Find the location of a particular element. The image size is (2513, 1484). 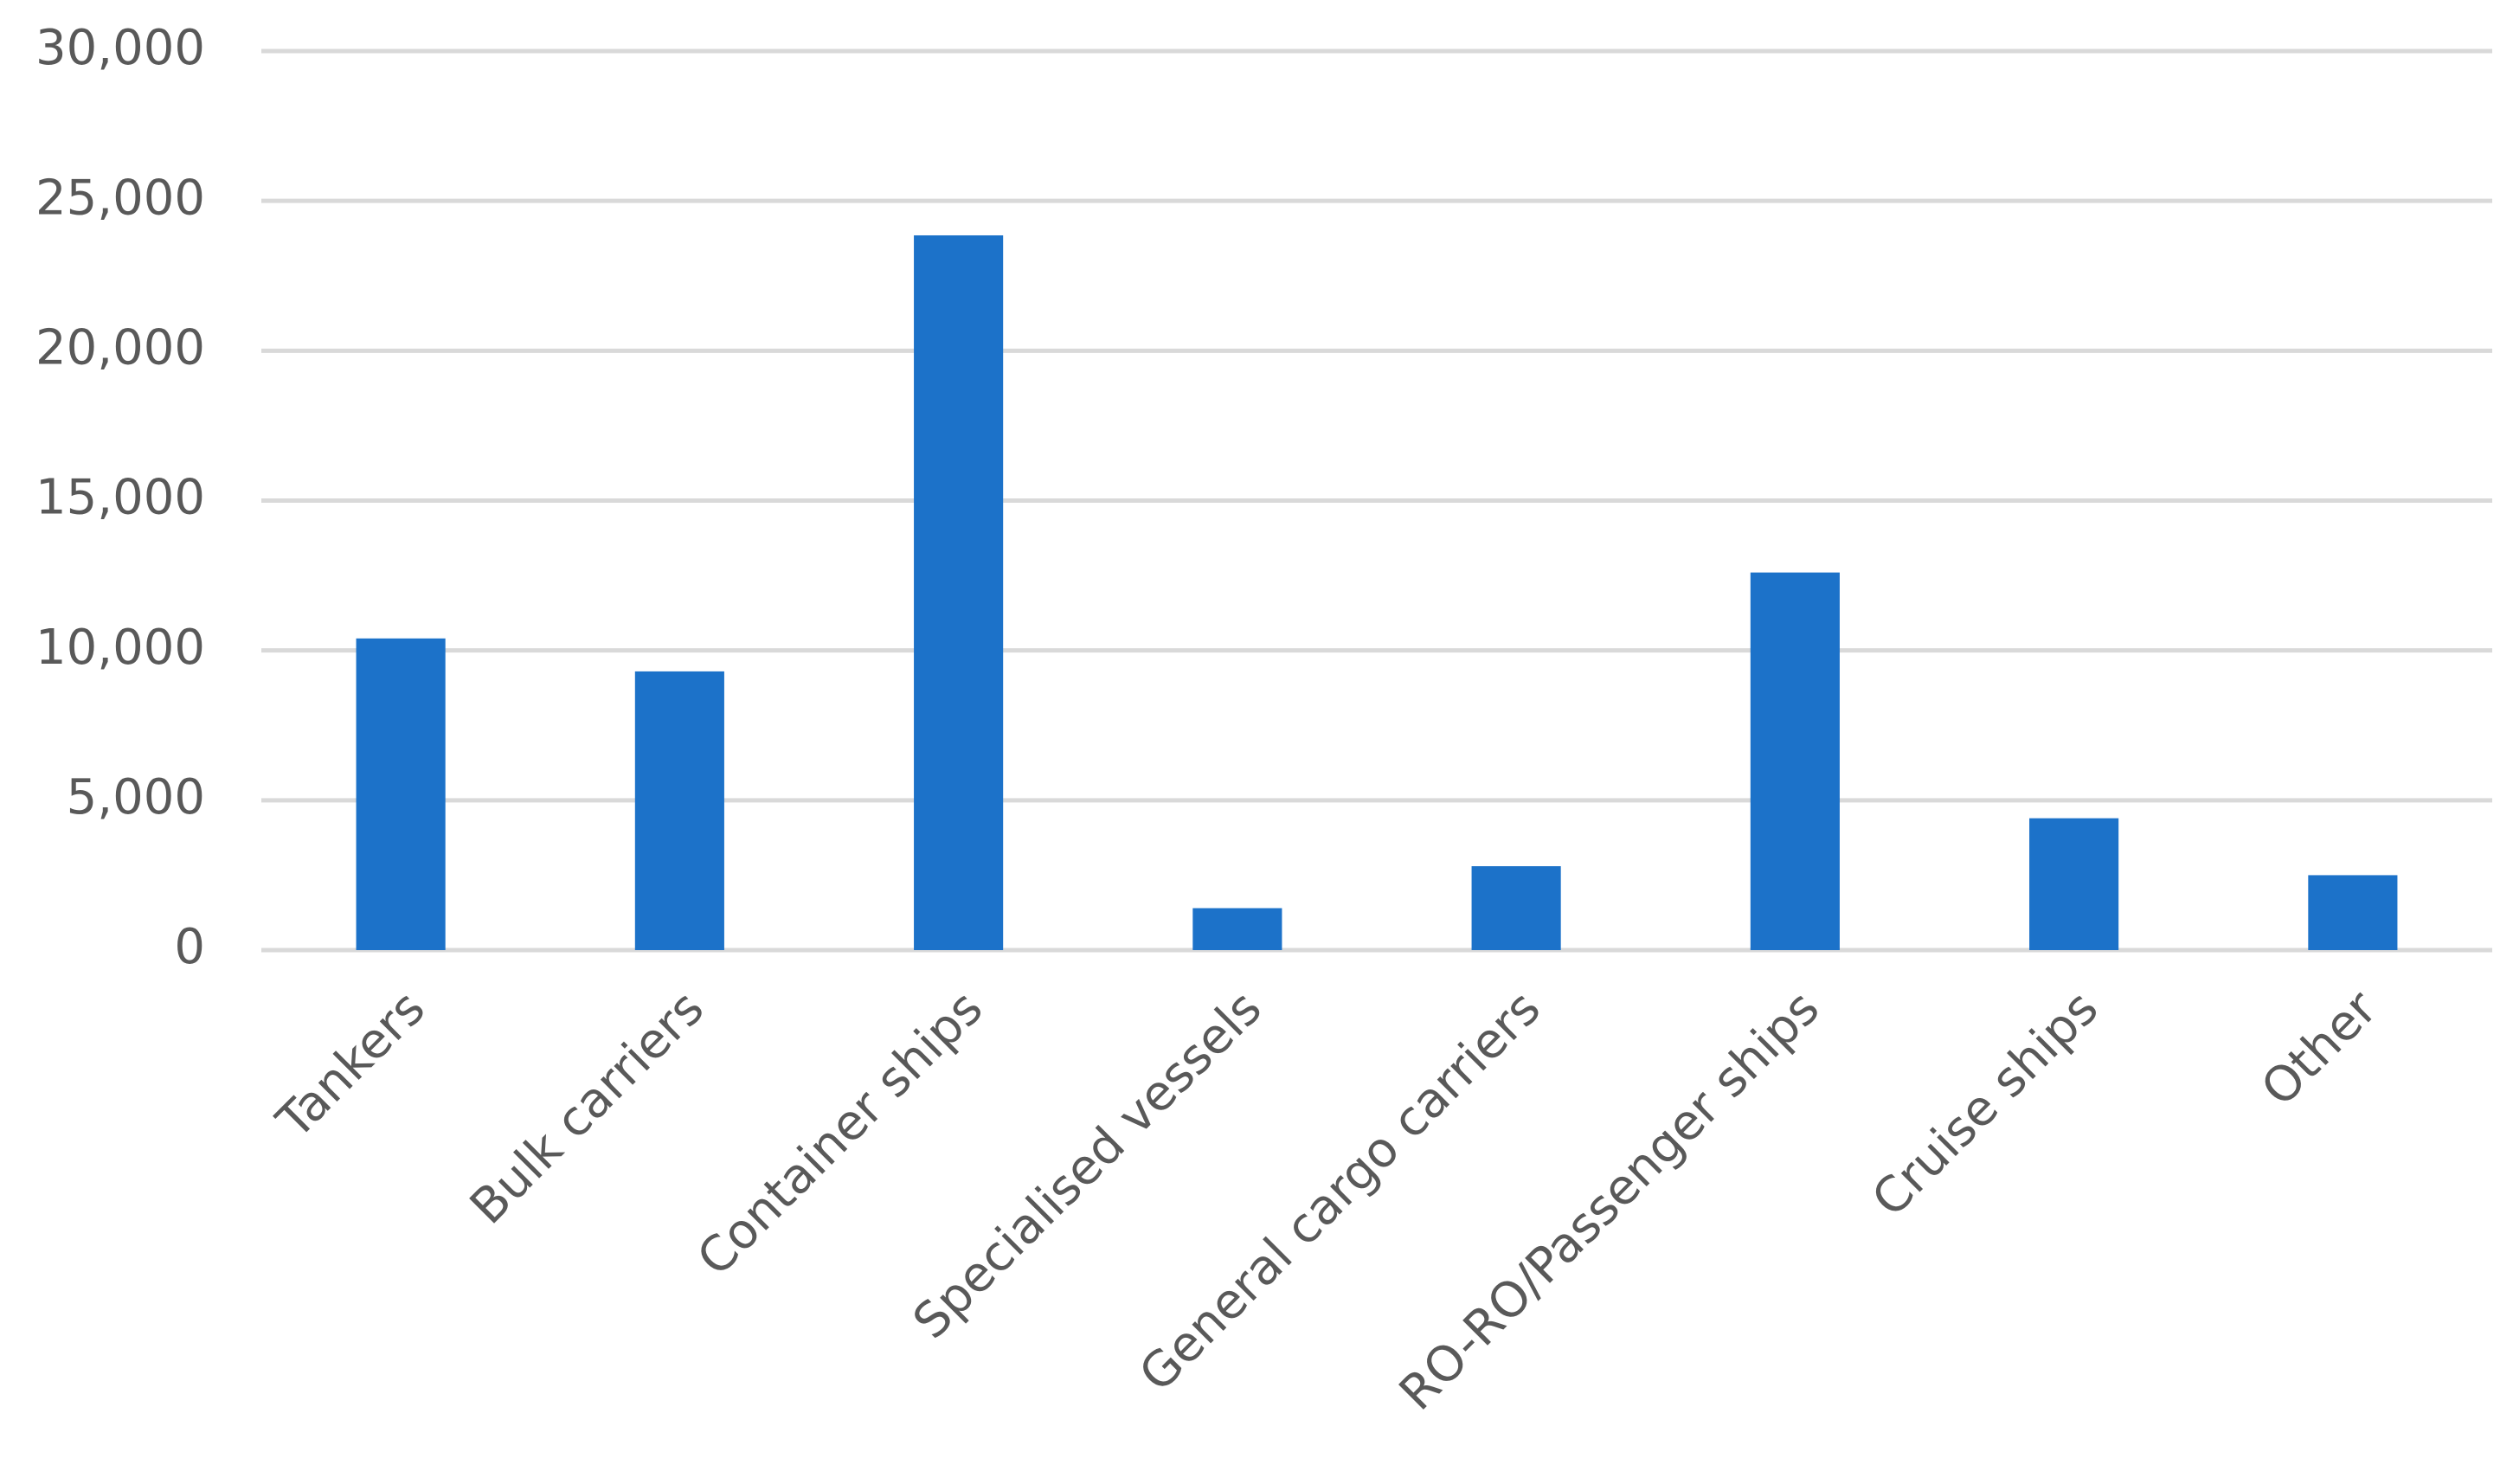

x-tick-label: Container ships is located at coordinates (840, 1134).